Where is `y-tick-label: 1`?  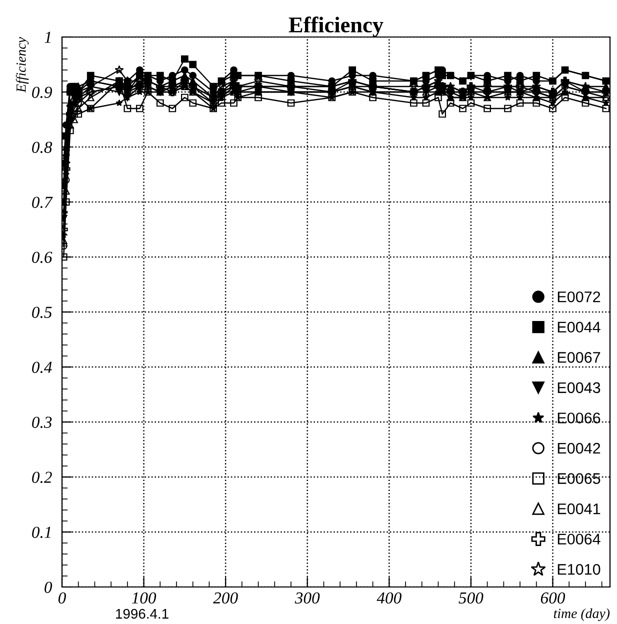 y-tick-label: 1 is located at coordinates (47, 37).